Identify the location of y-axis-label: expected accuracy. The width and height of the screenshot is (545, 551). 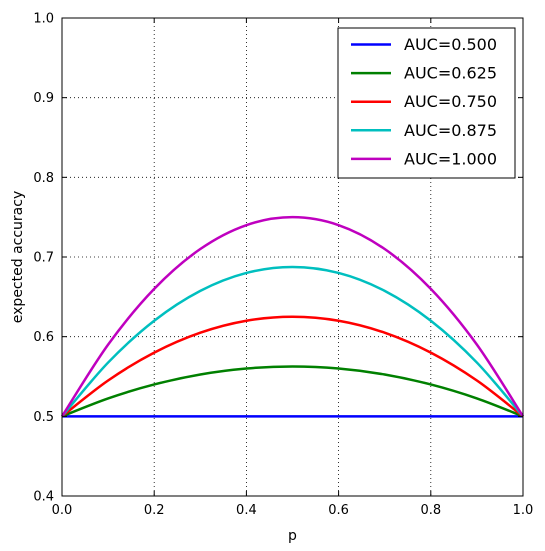
(18, 257).